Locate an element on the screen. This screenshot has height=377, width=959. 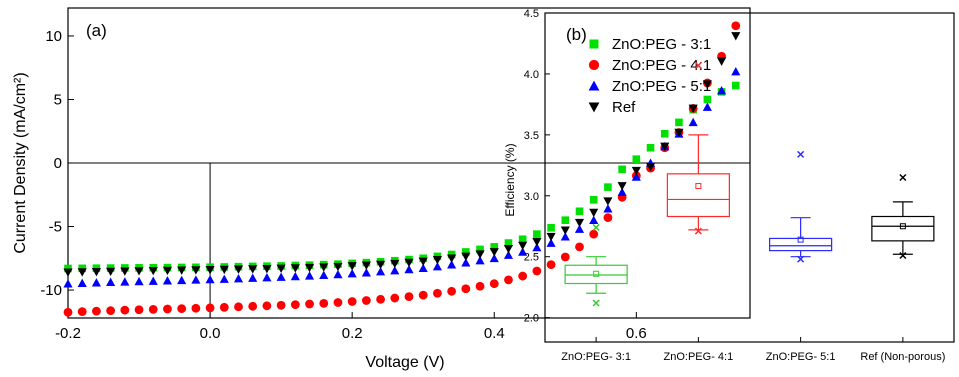
y-tick-label: 4.0 is located at coordinates (531, 75).